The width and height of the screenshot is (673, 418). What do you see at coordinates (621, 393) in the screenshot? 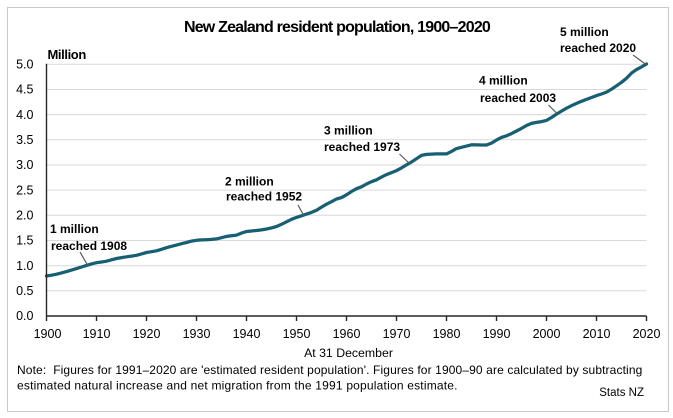
I see `svg-text: Stats NZ` at bounding box center [621, 393].